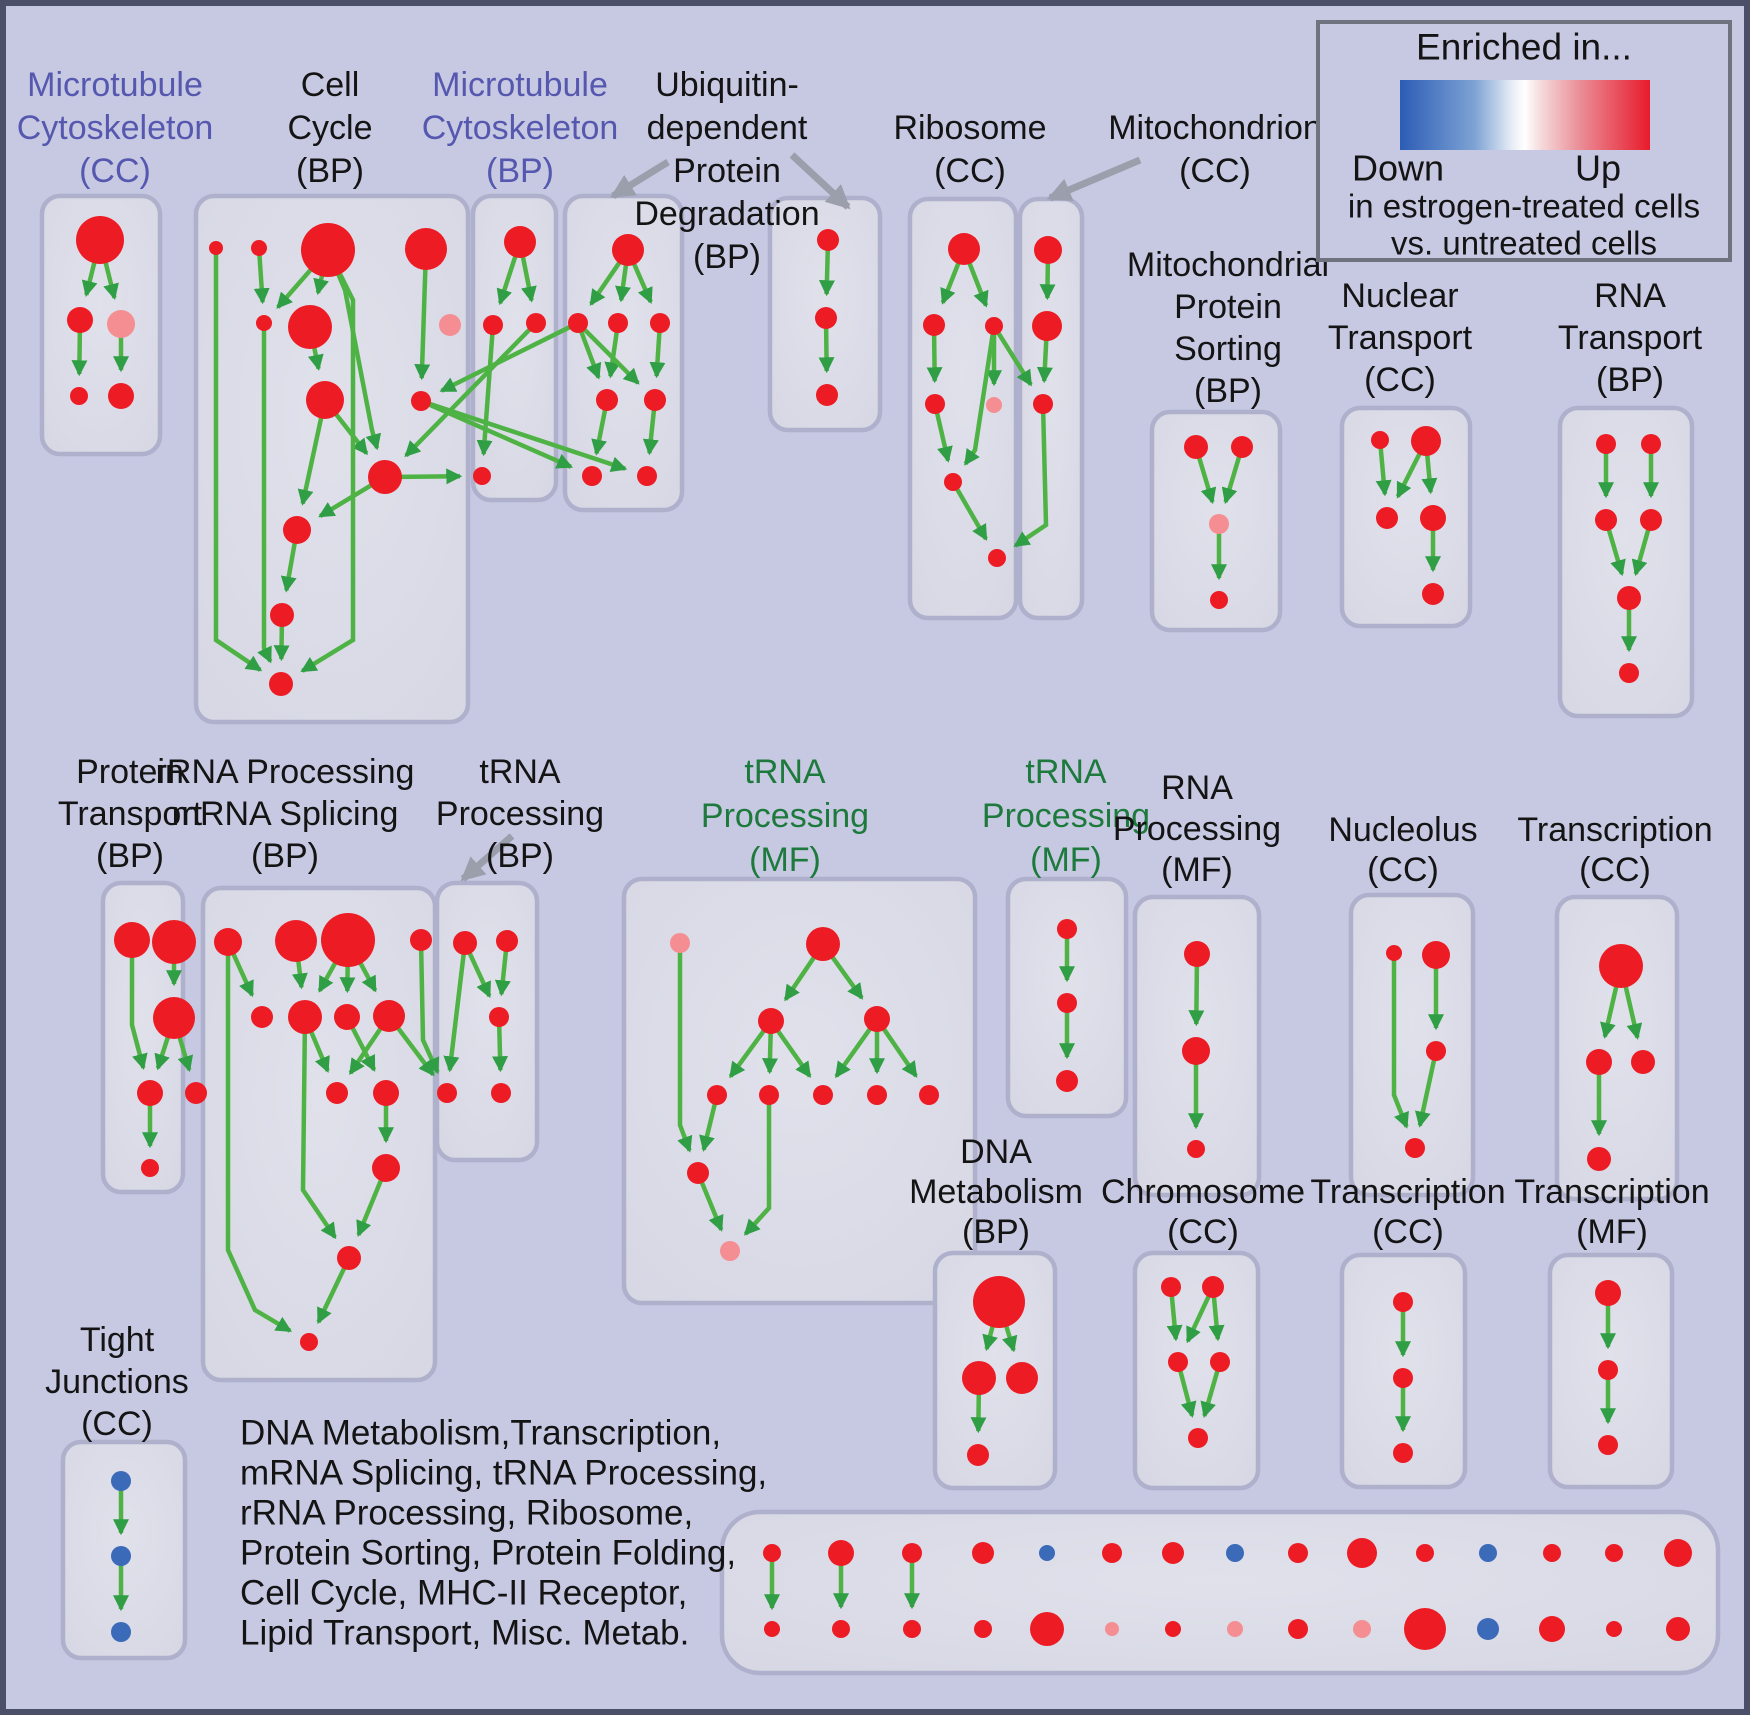 Image resolution: width=1750 pixels, height=1715 pixels. Describe the element at coordinates (468, 392) in the screenshot. I see `edge-mt-bp.2-to-cell-cycle.9` at that location.